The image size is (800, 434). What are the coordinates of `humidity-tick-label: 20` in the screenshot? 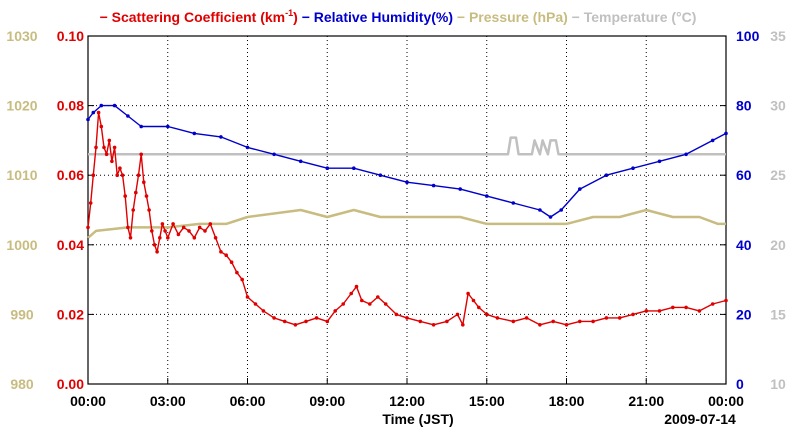 It's located at (744, 314).